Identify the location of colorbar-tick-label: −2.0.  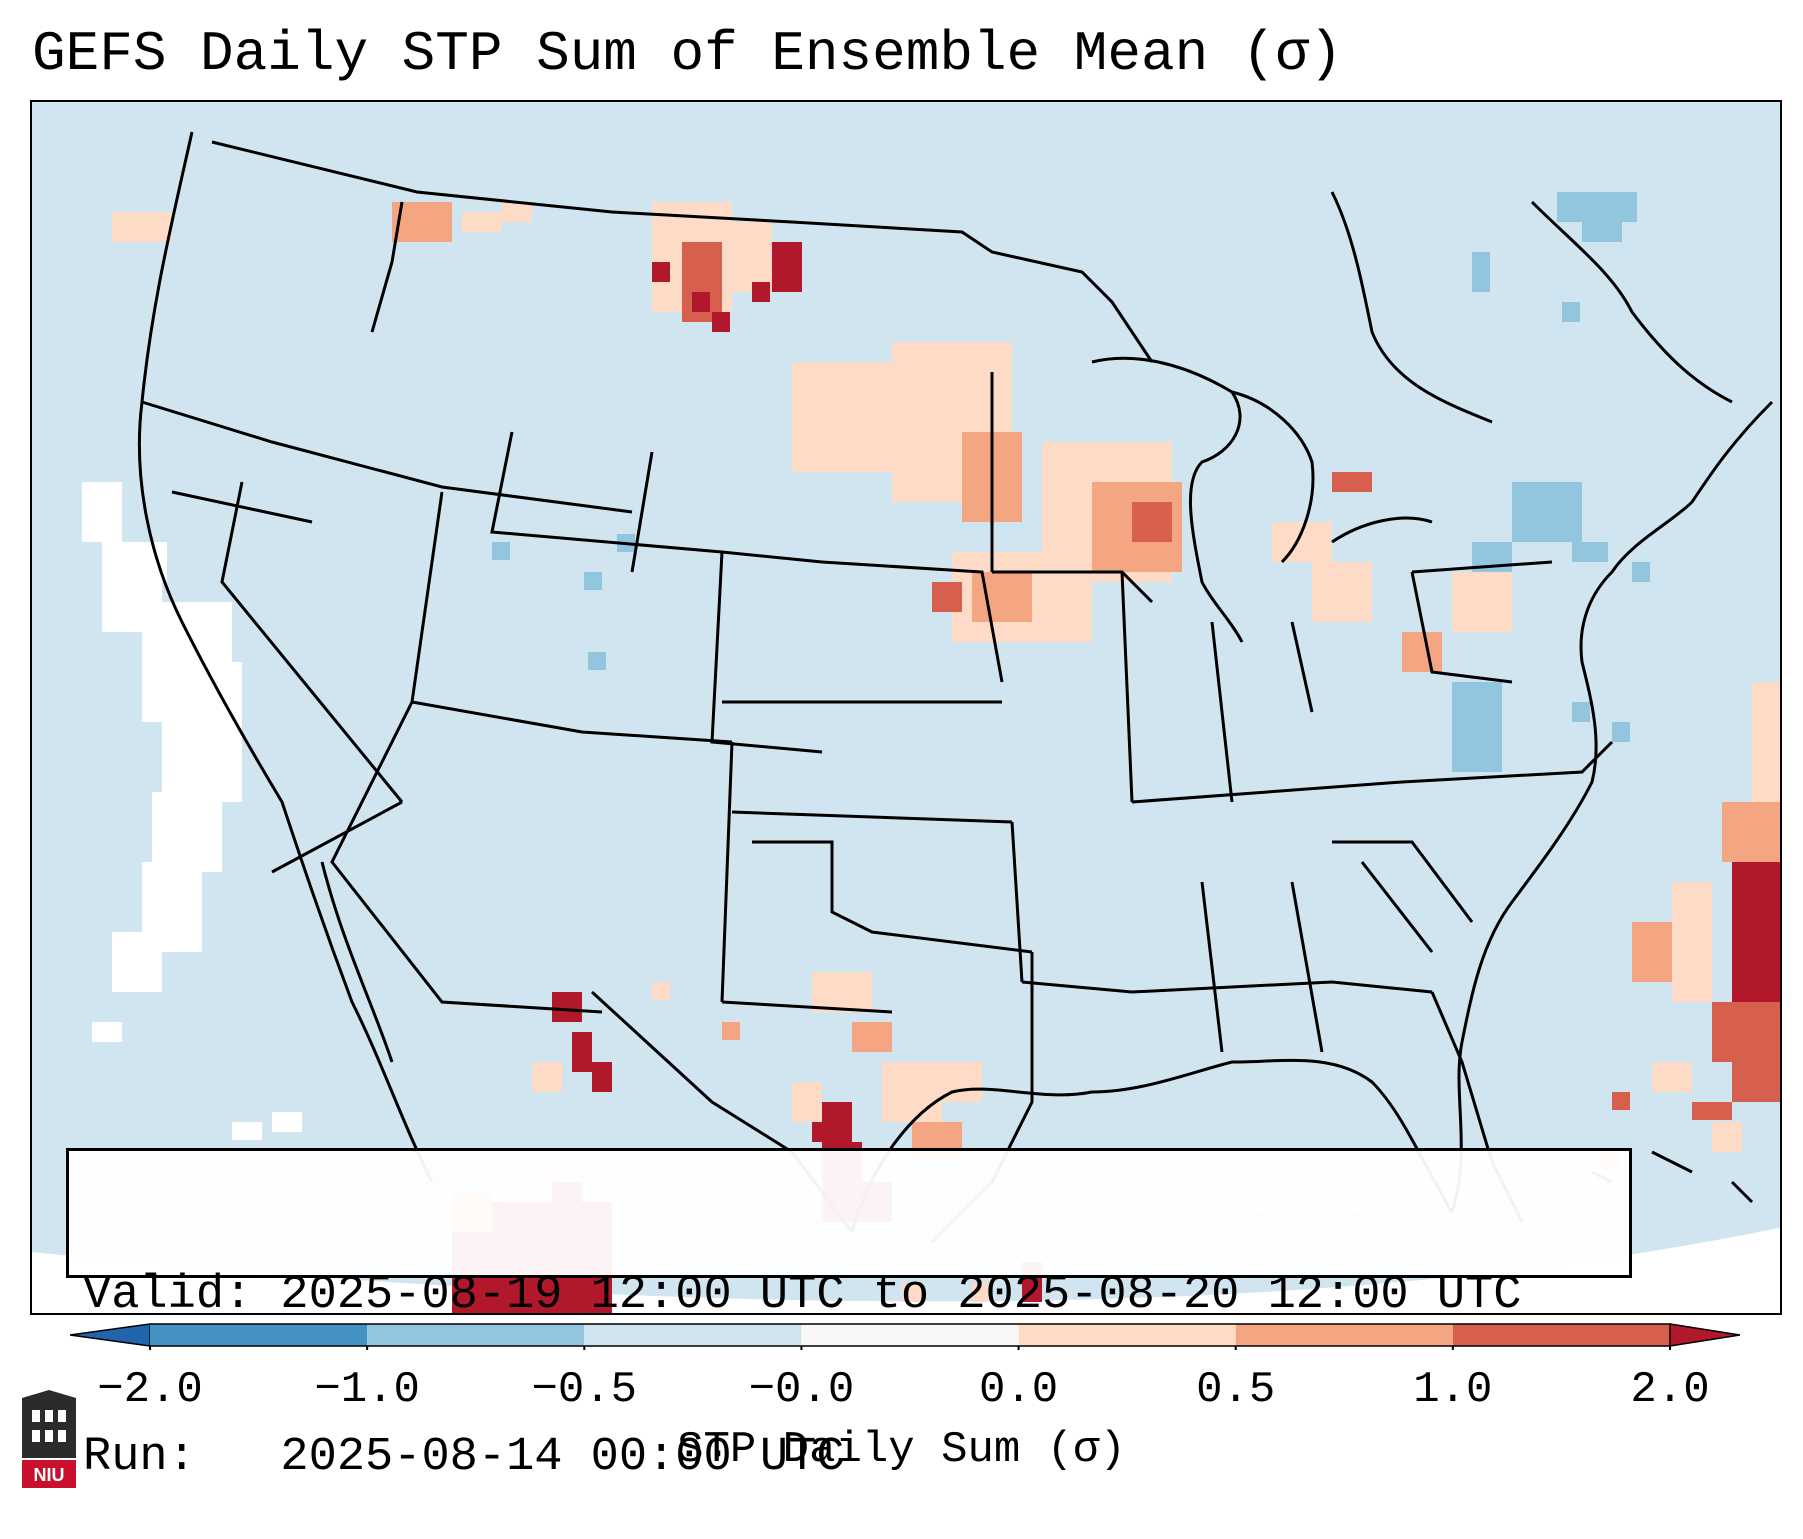
(150, 1390).